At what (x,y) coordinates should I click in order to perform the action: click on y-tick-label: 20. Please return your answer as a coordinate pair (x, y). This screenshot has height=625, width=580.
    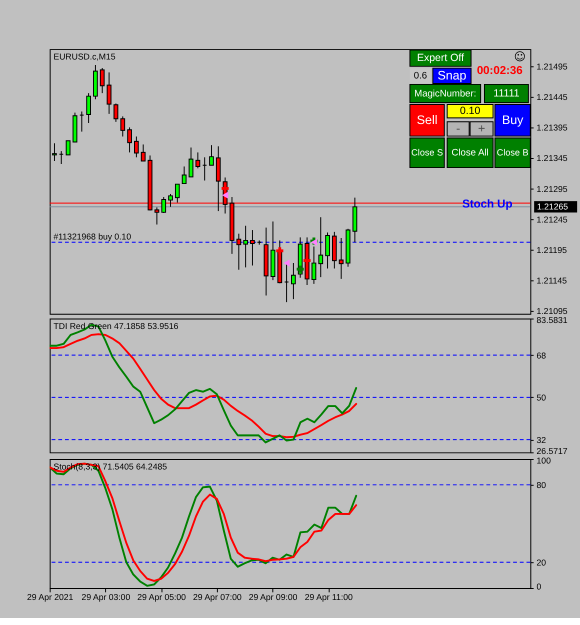
    Looking at the image, I should click on (541, 563).